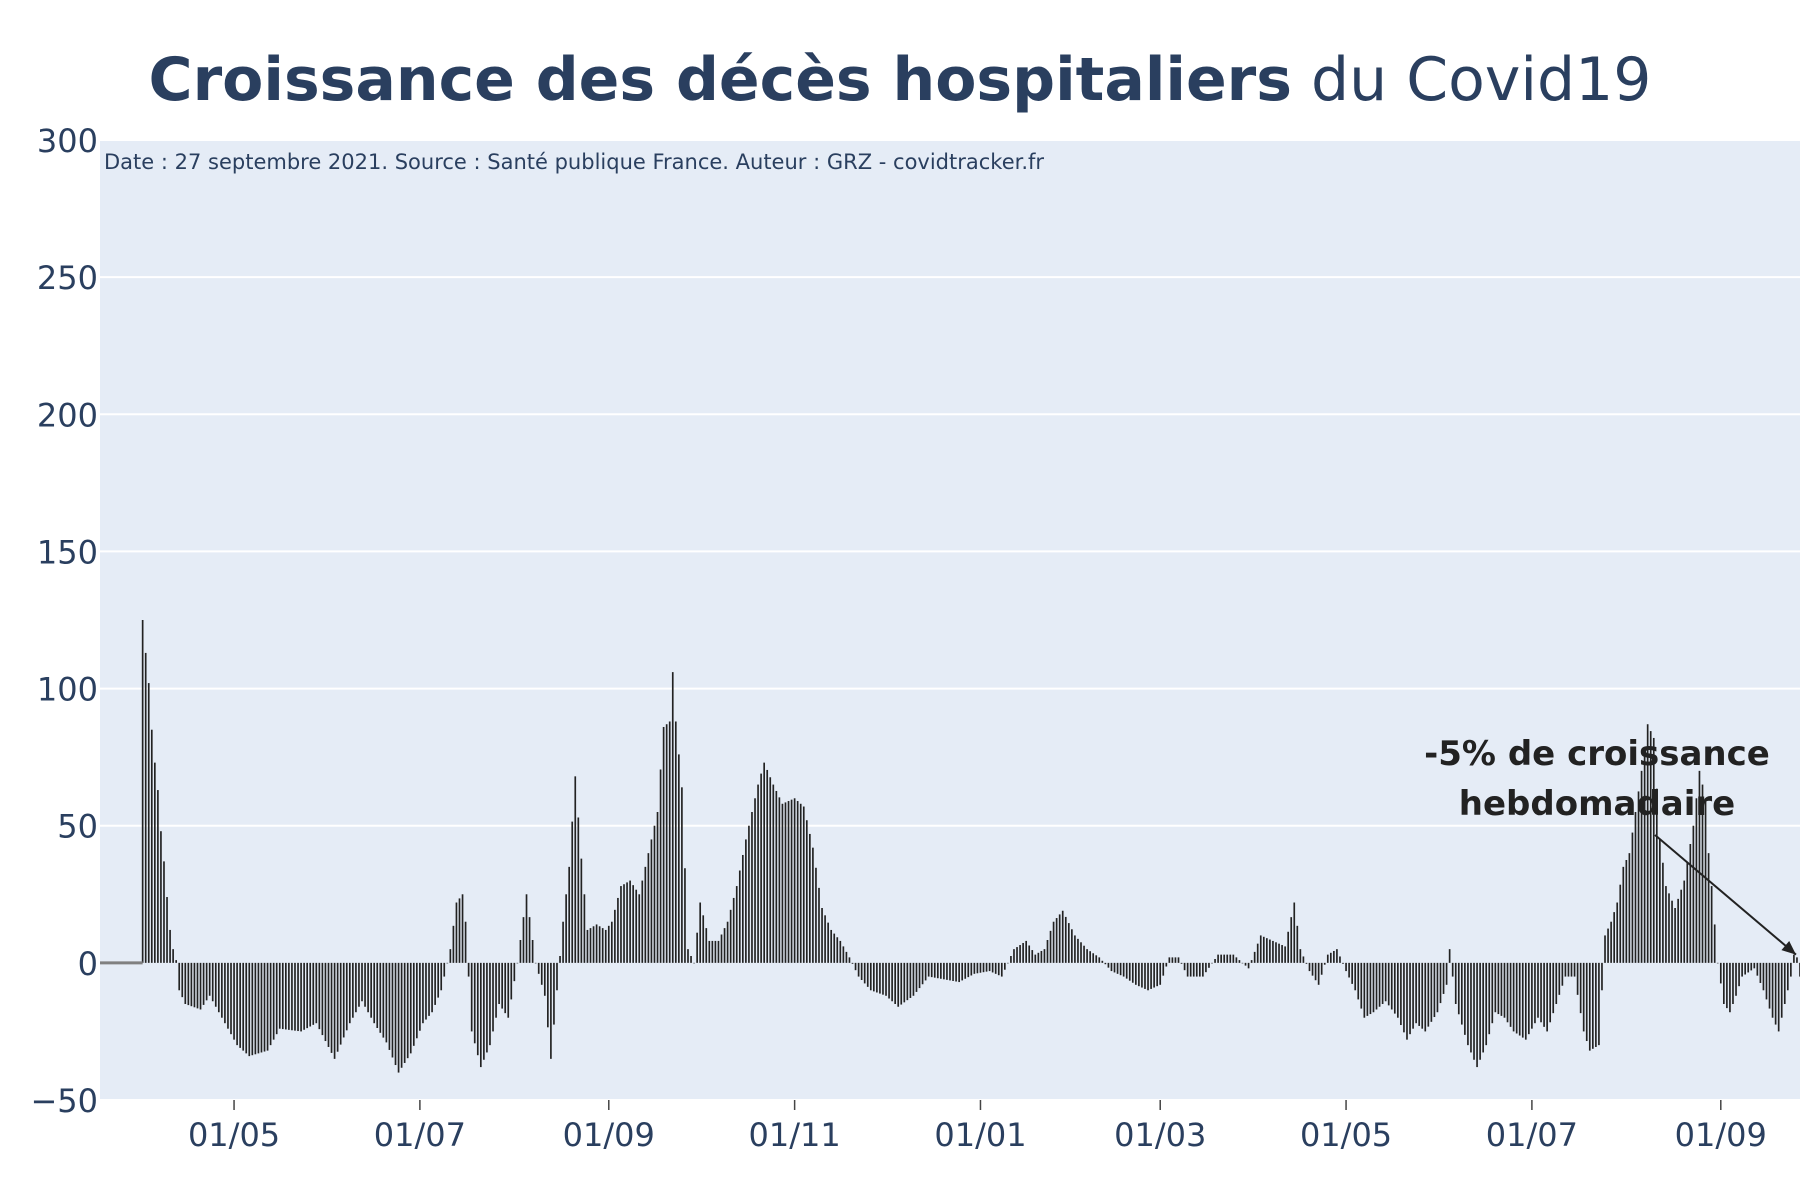  What do you see at coordinates (795, 1135) in the screenshot?
I see `x-tick-label: 01/11` at bounding box center [795, 1135].